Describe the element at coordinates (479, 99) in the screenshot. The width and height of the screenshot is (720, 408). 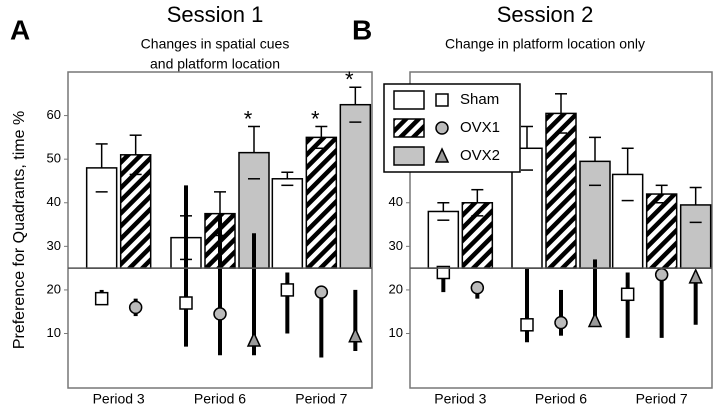
I see `legend-label: Sham` at that location.